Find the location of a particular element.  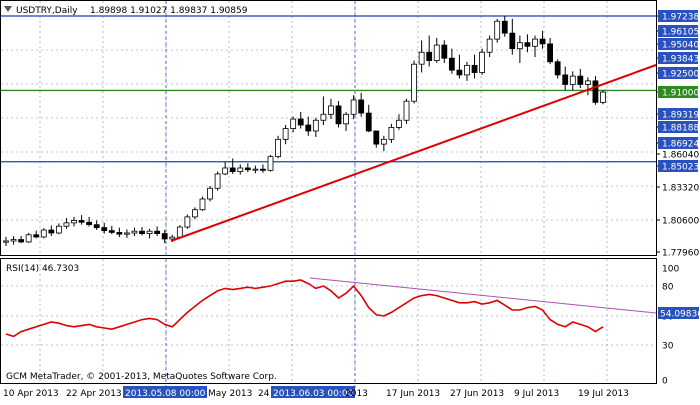

price-label: 1.77960 is located at coordinates (680, 254).